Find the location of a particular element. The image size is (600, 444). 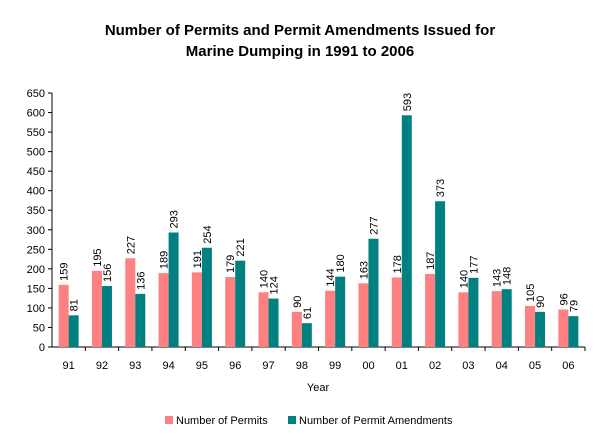

y-tick-label: 400 is located at coordinates (36, 192).